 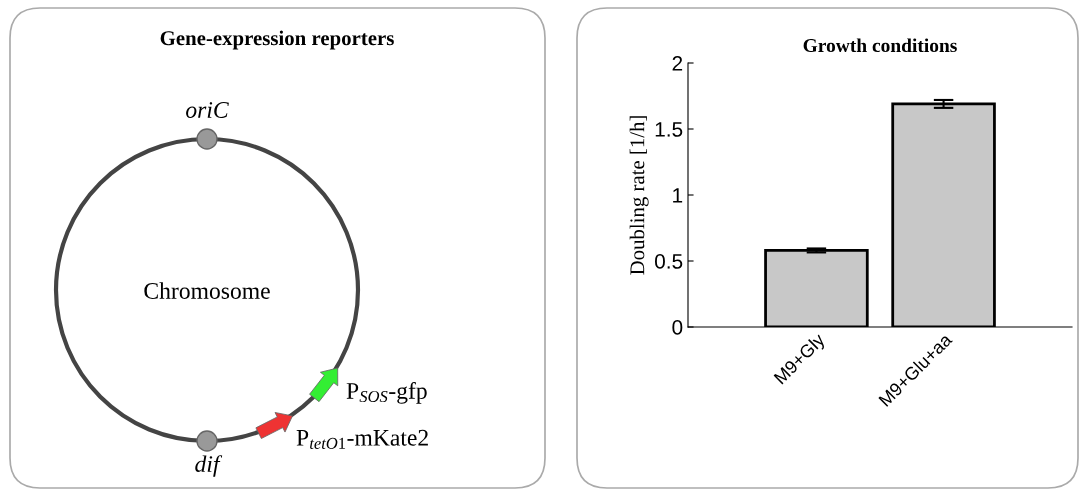 I want to click on y-axis-title: Doubling rate [1/h], so click(x=639, y=195).